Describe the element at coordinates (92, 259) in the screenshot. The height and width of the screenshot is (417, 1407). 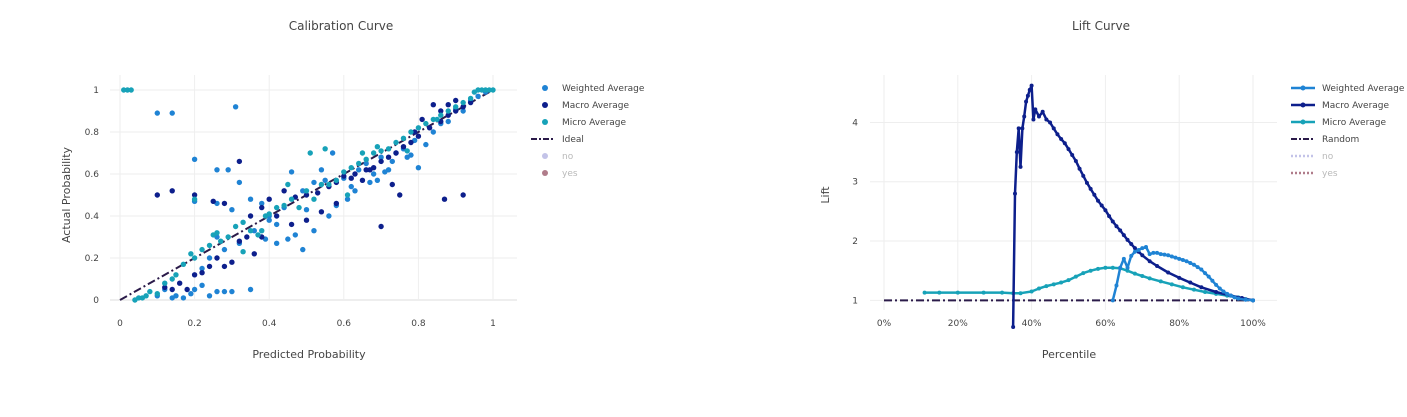
I see `y-tick-label: 0.2` at that location.